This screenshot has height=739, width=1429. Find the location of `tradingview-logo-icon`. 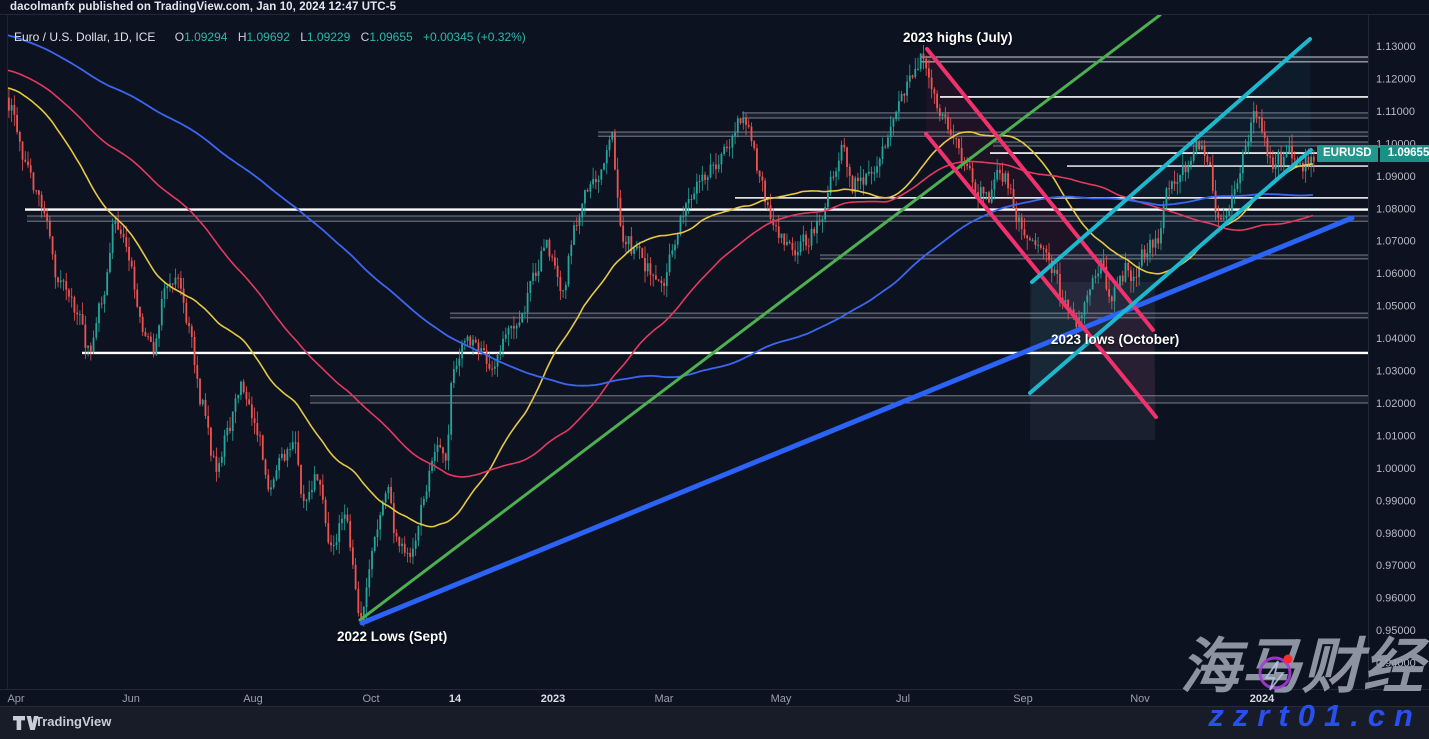

tradingview-logo-icon is located at coordinates (28, 725).